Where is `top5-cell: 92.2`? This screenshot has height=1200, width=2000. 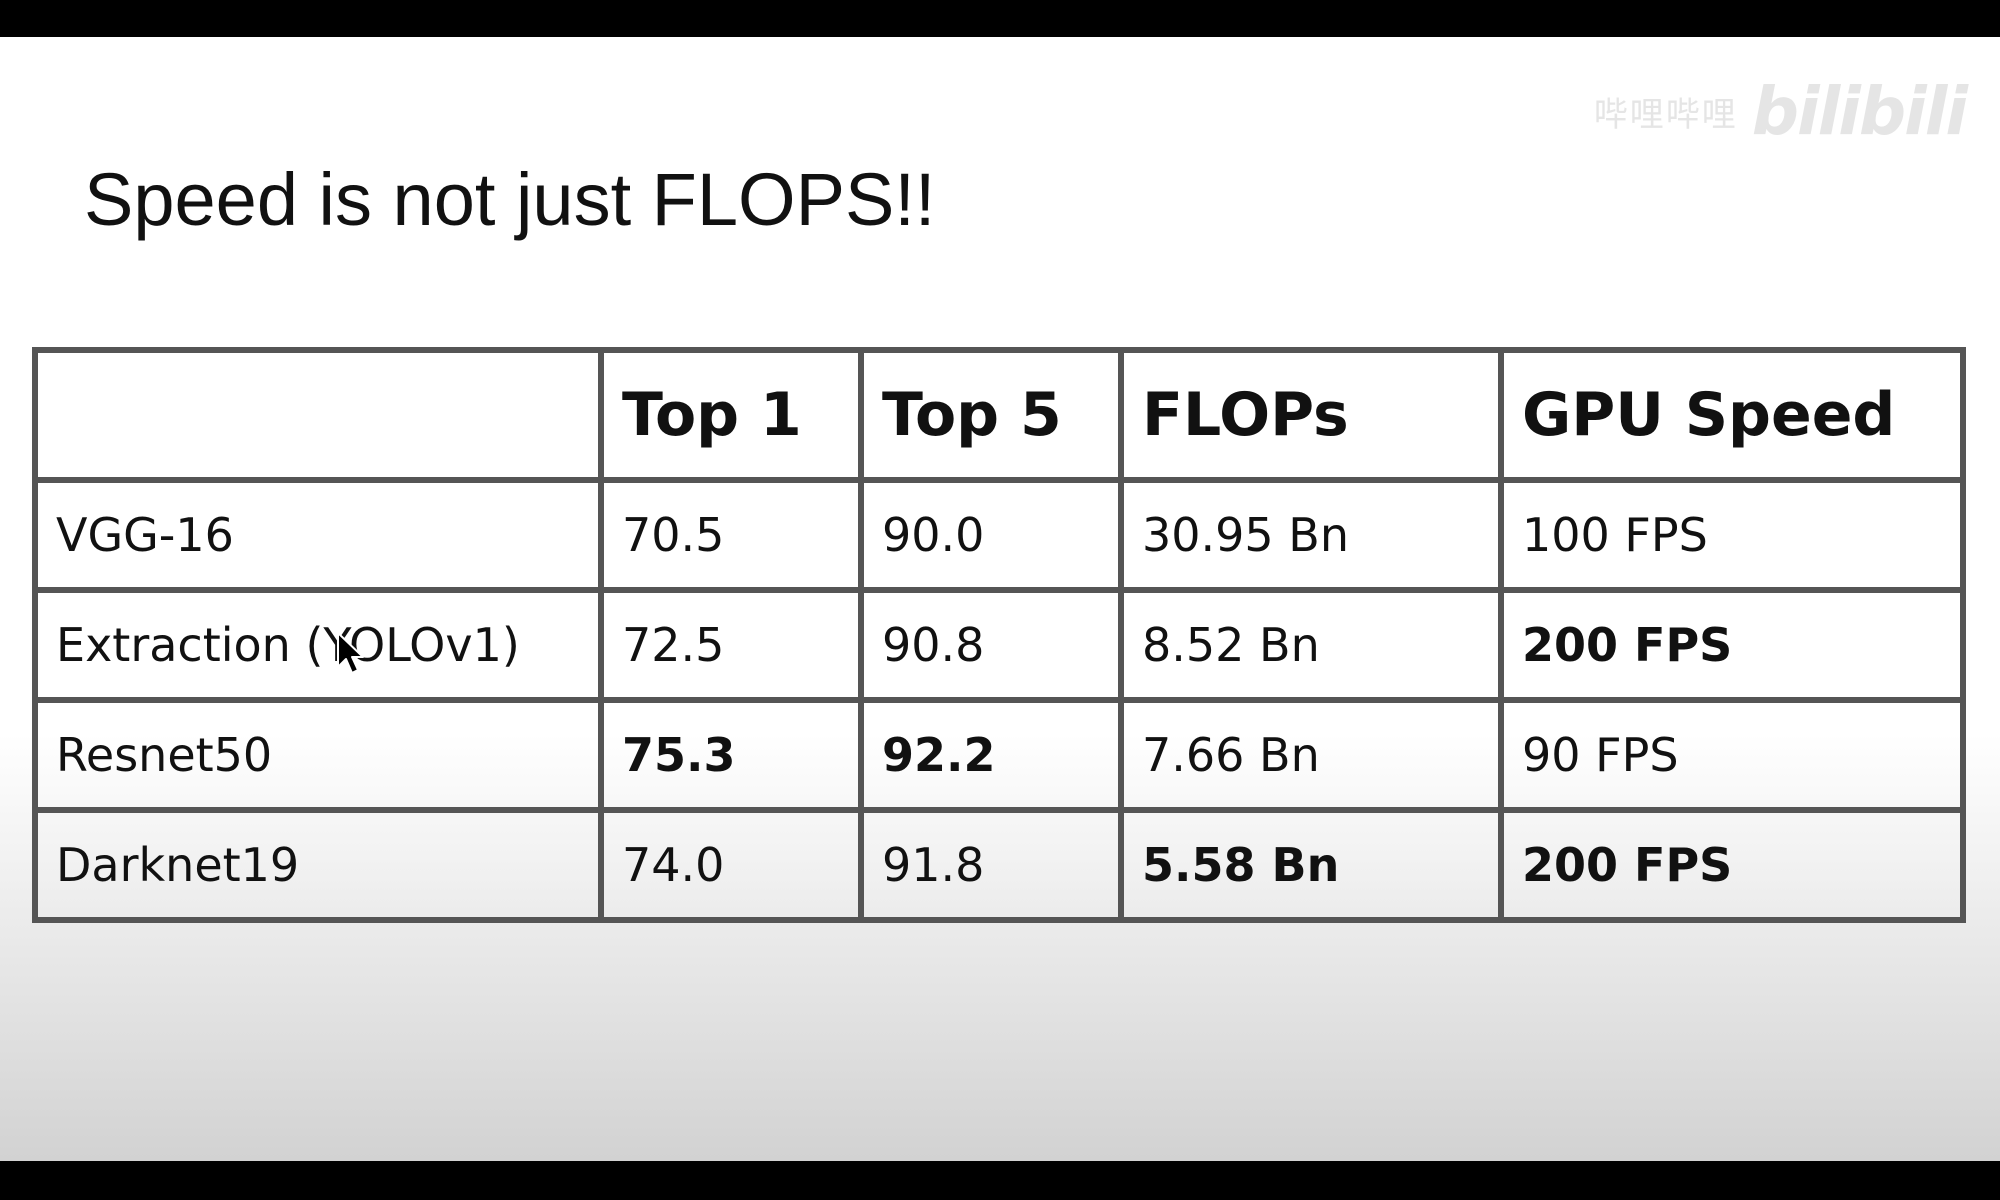 top5-cell: 92.2 is located at coordinates (991, 755).